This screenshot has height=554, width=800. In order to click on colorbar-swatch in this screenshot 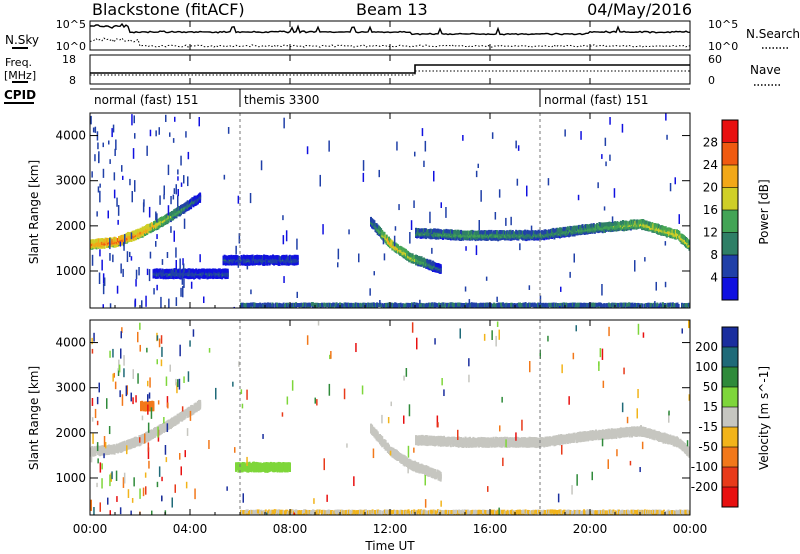, I will do `click(730, 199)`.